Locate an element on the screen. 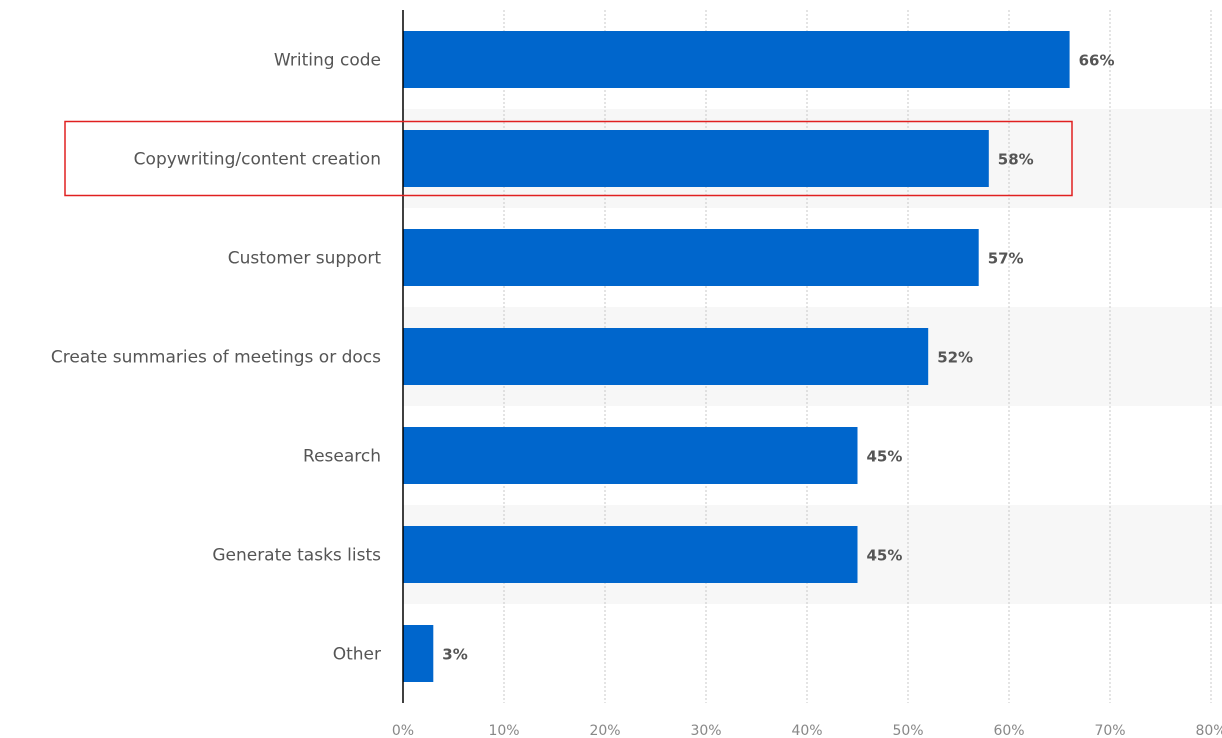 This screenshot has height=738, width=1222. category-label: Writing code is located at coordinates (327, 61).